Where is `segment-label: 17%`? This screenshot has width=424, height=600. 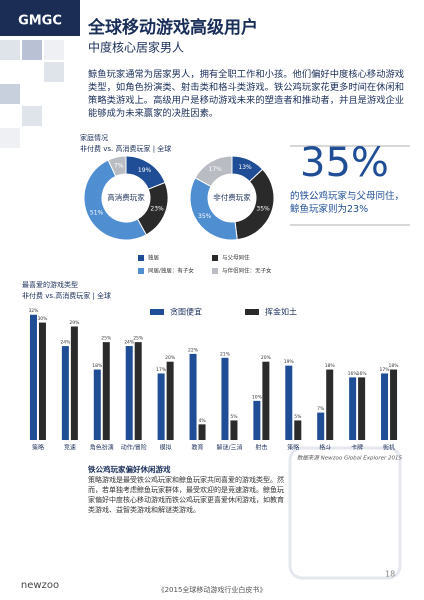
segment-label: 17% is located at coordinates (216, 169).